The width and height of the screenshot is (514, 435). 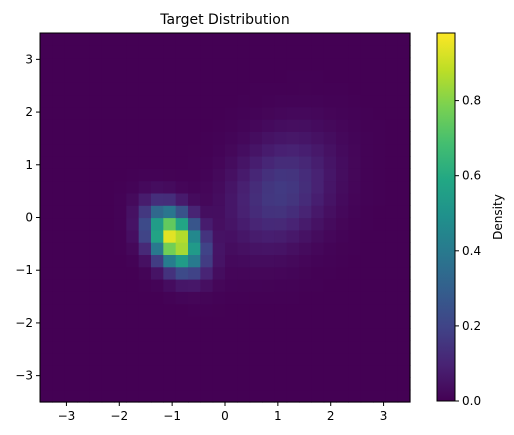 What do you see at coordinates (67, 416) in the screenshot?
I see `x-tick-label: −3` at bounding box center [67, 416].